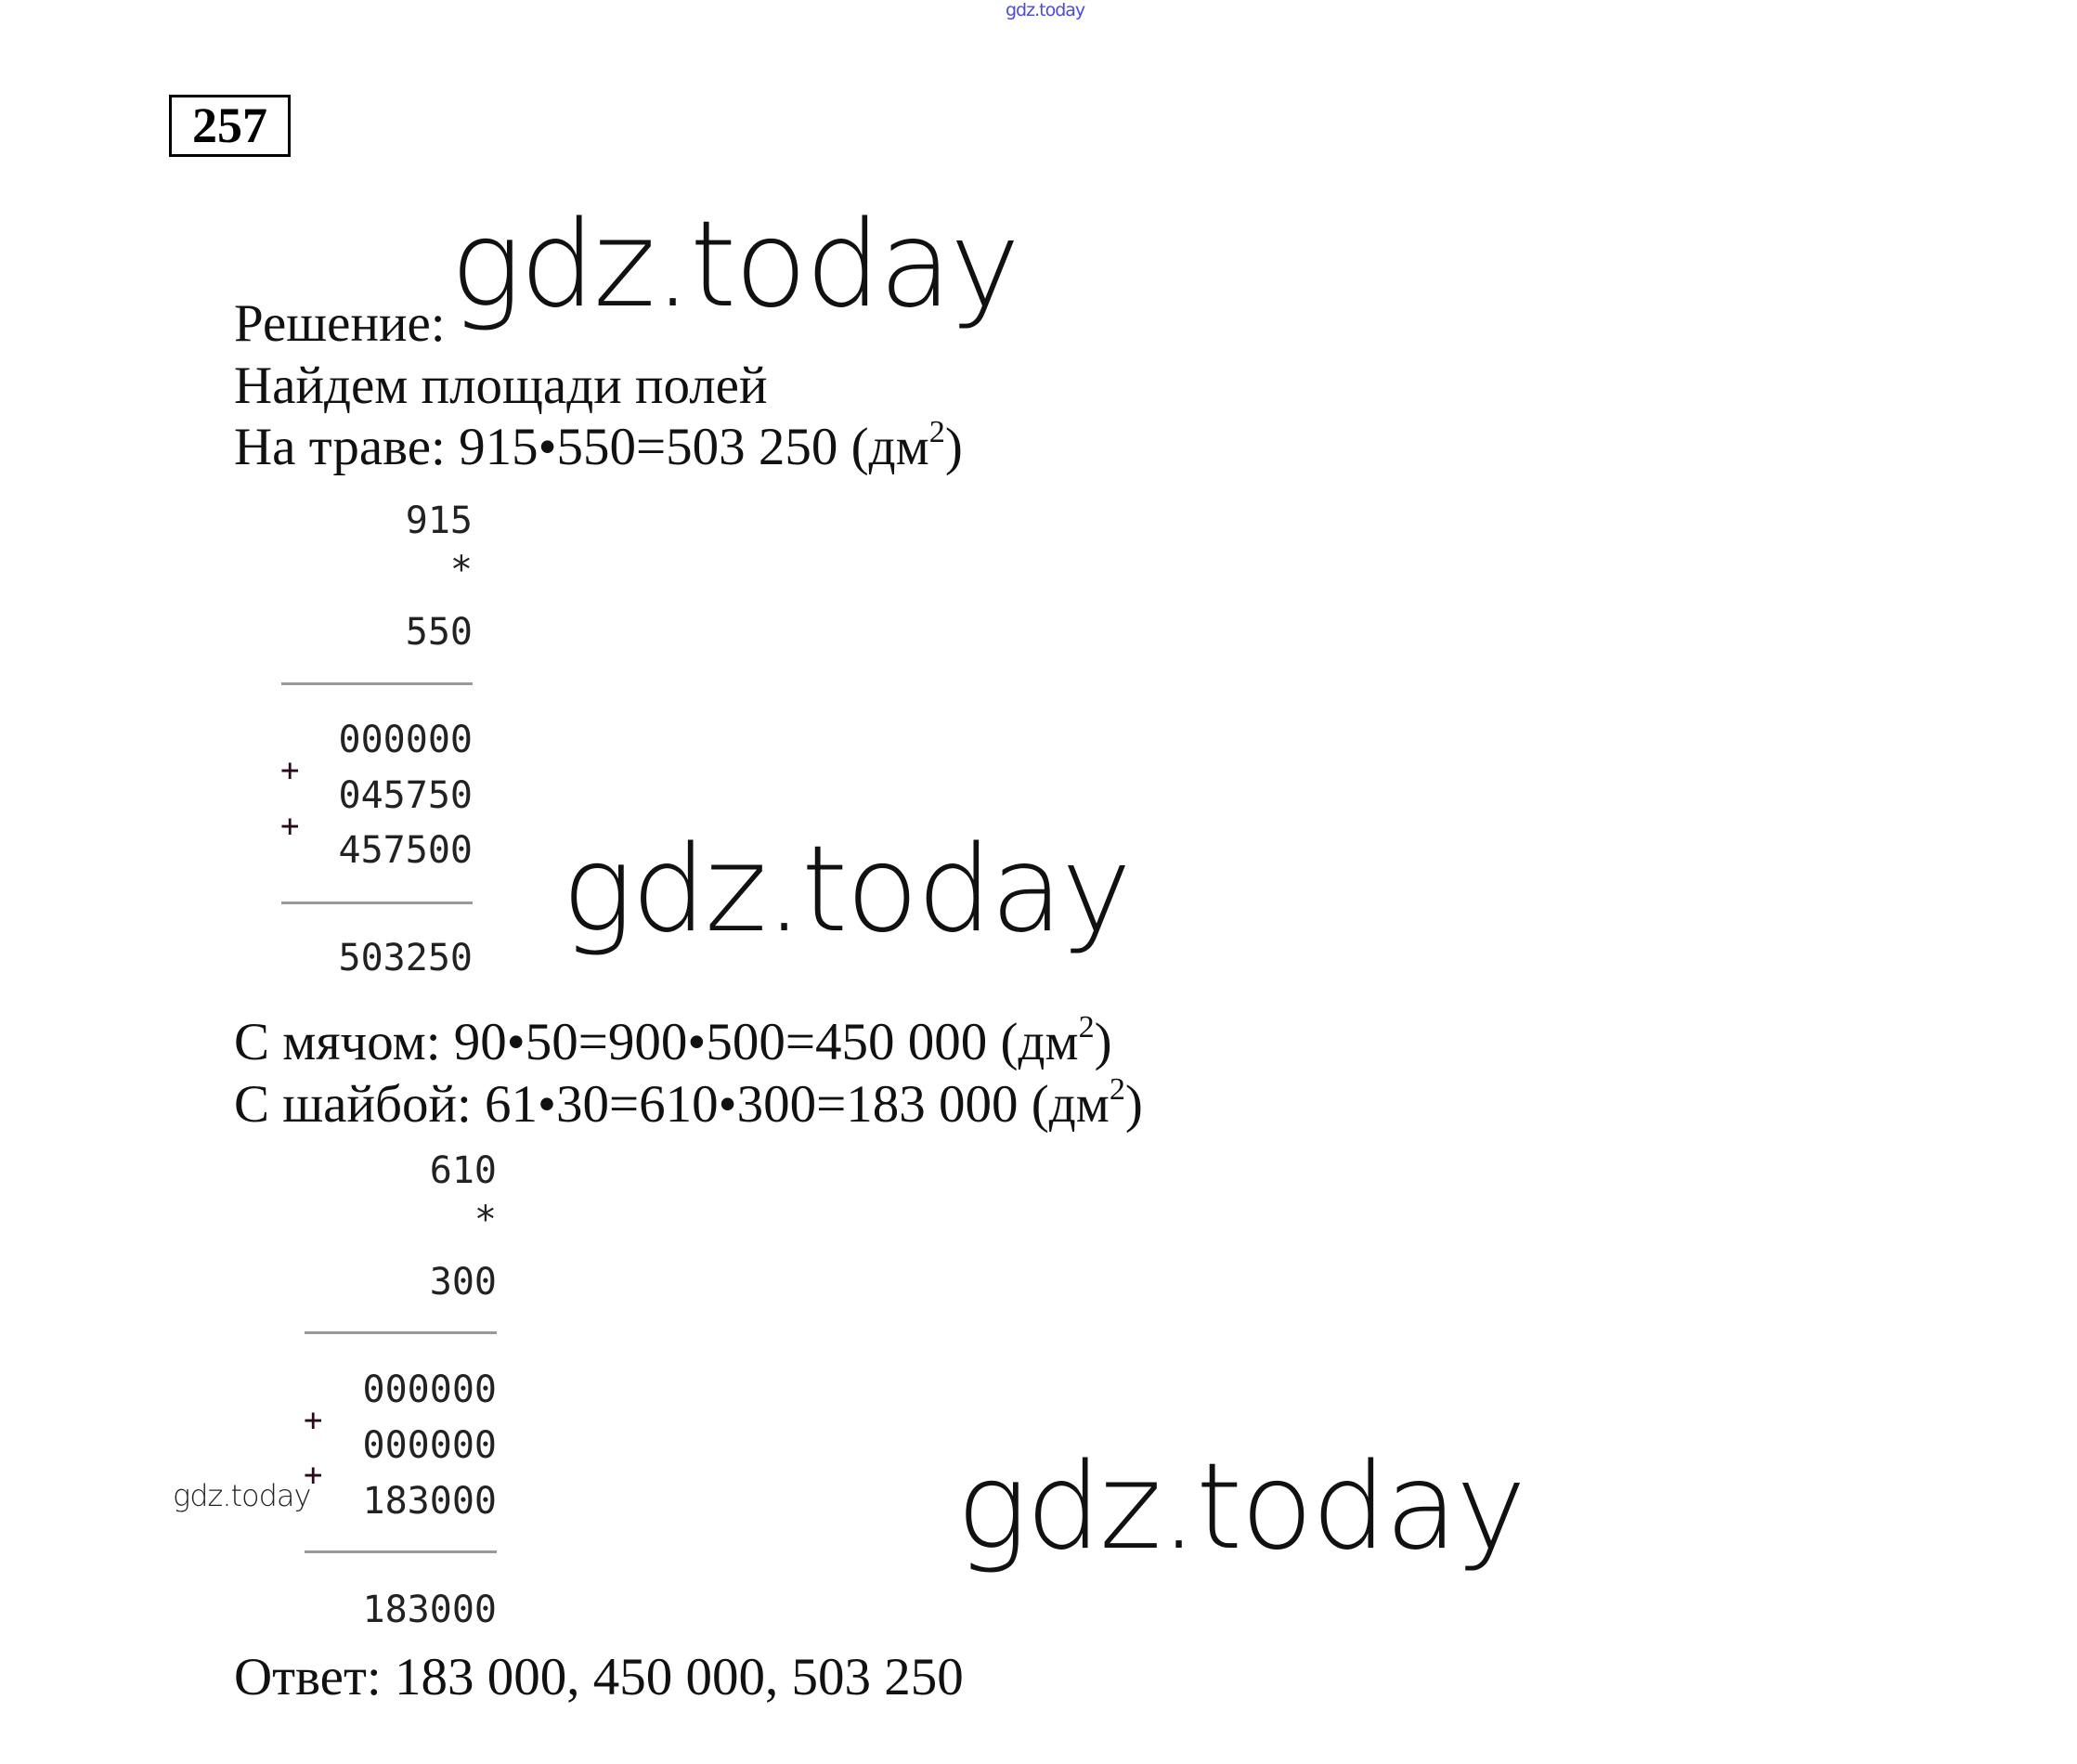 The image size is (2077, 1764). What do you see at coordinates (430, 1445) in the screenshot?
I see `partial-product-2: 000000` at bounding box center [430, 1445].